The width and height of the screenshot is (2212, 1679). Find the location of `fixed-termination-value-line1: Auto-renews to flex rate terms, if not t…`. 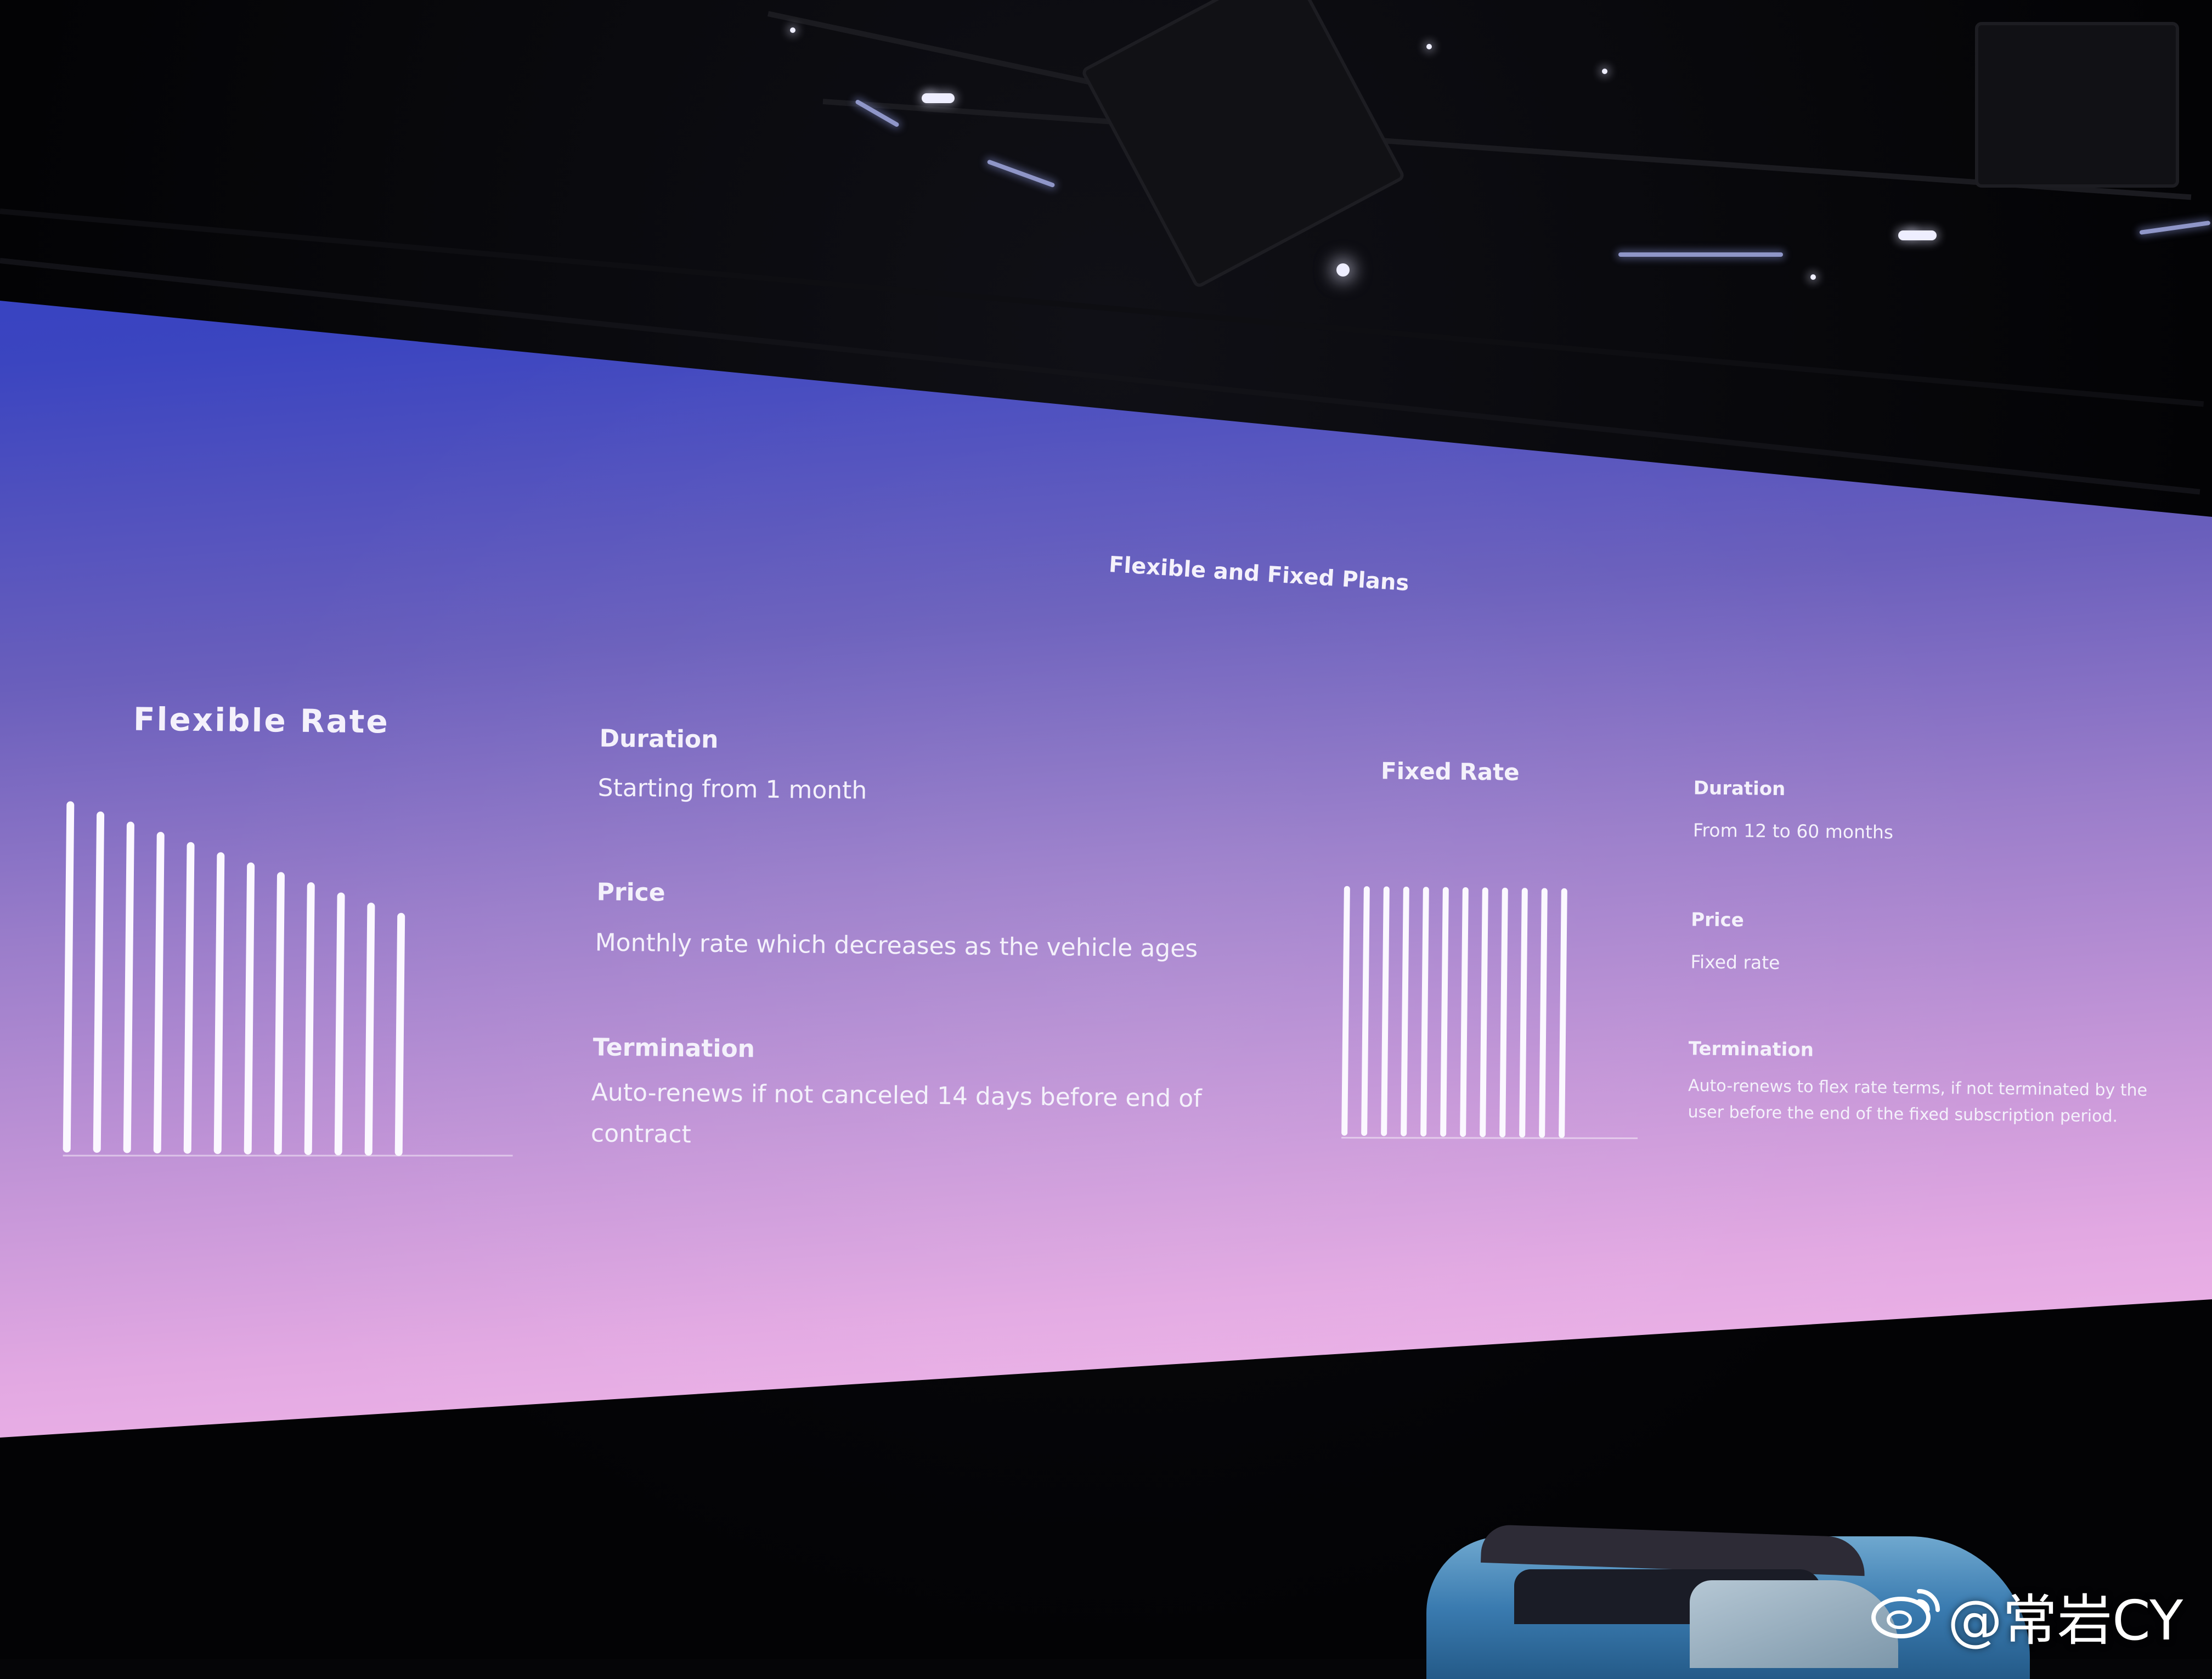

fixed-termination-value-line1: Auto-renews to flex rate terms, if not t… is located at coordinates (1918, 1088).